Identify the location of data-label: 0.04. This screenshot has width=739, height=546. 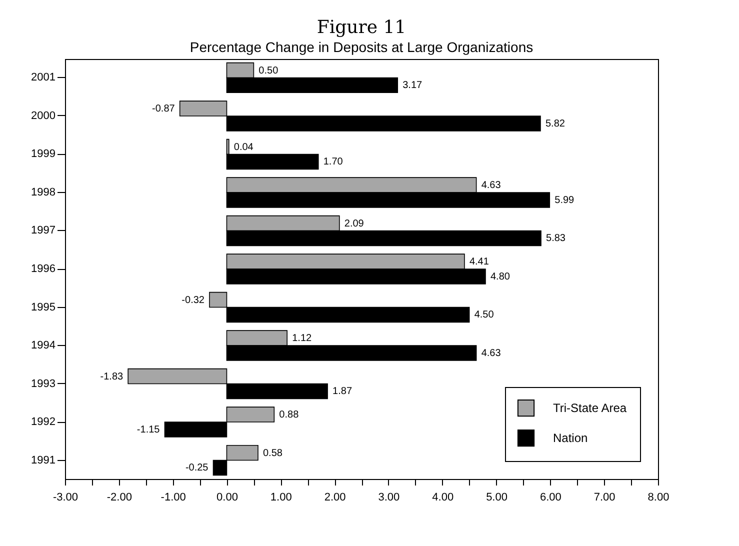
(244, 147).